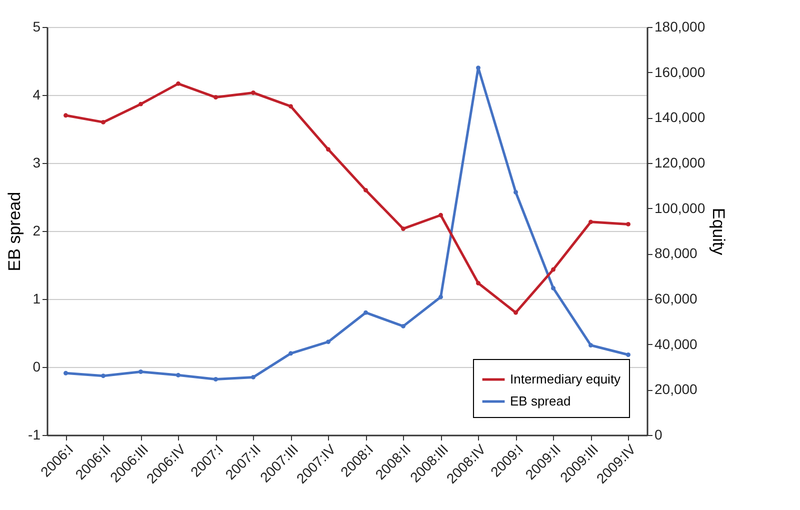  I want to click on y-tick-label: 4, so click(36, 94).